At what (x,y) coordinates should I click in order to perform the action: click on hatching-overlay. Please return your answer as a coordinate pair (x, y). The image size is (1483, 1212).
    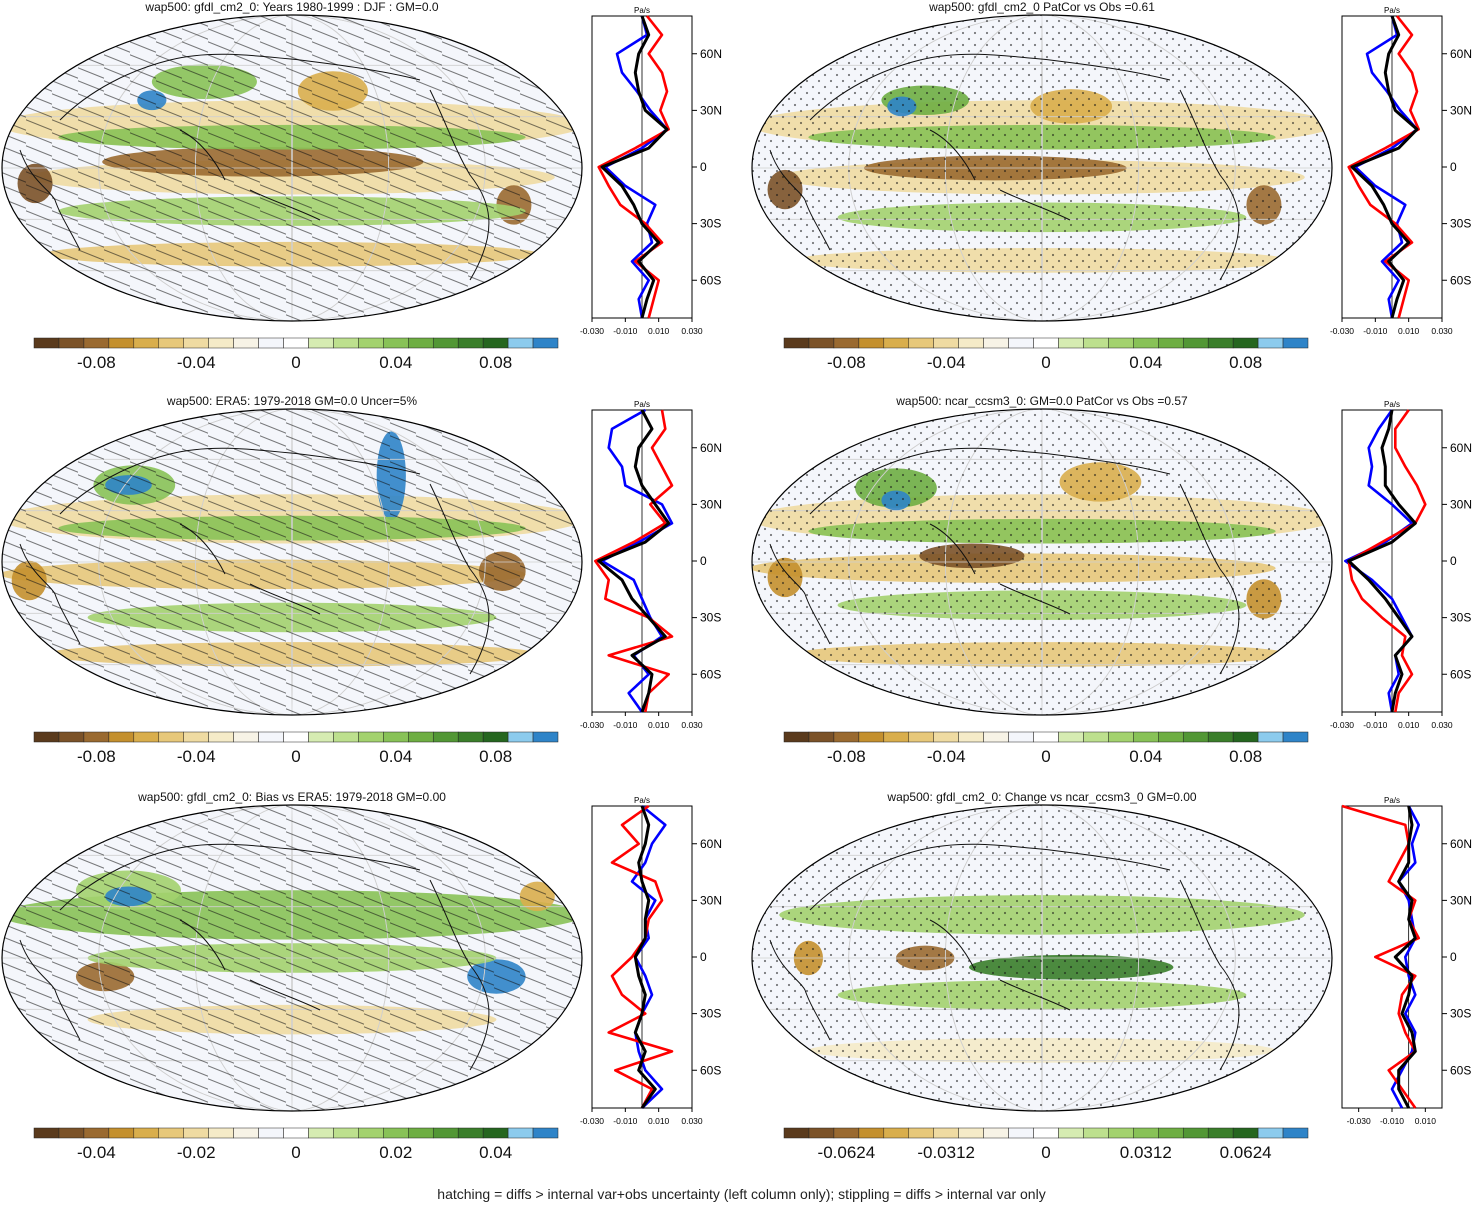
    Looking at the image, I should click on (292, 168).